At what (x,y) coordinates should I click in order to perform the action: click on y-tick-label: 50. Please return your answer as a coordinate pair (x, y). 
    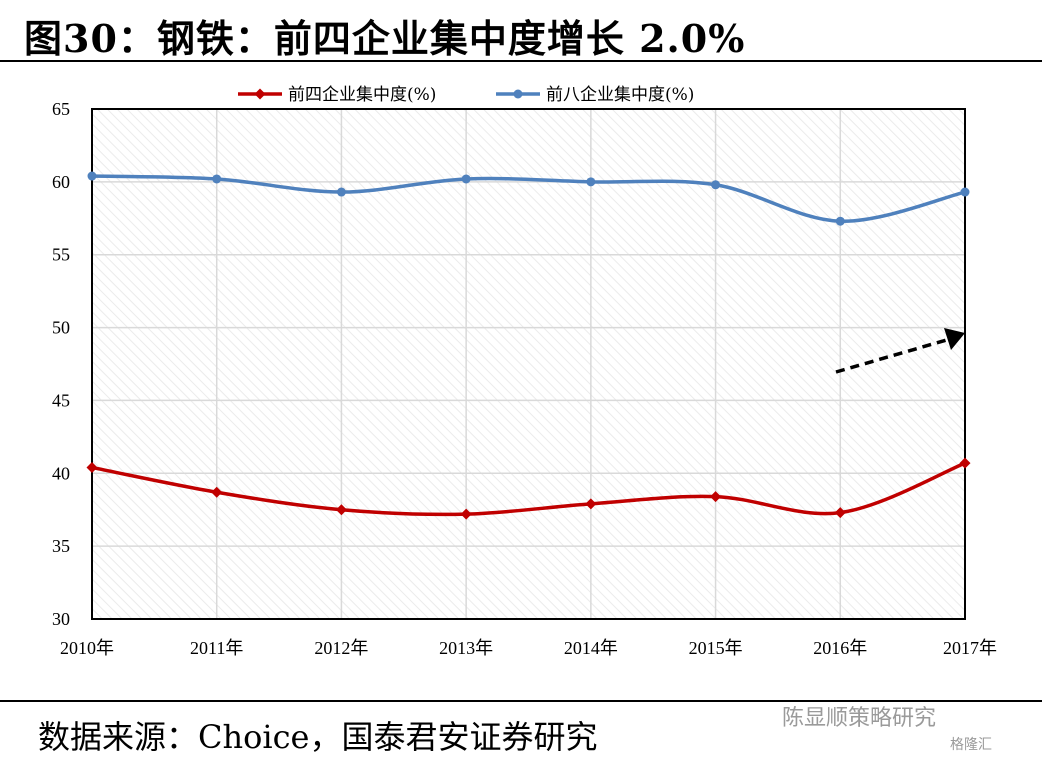
    Looking at the image, I should click on (61, 328).